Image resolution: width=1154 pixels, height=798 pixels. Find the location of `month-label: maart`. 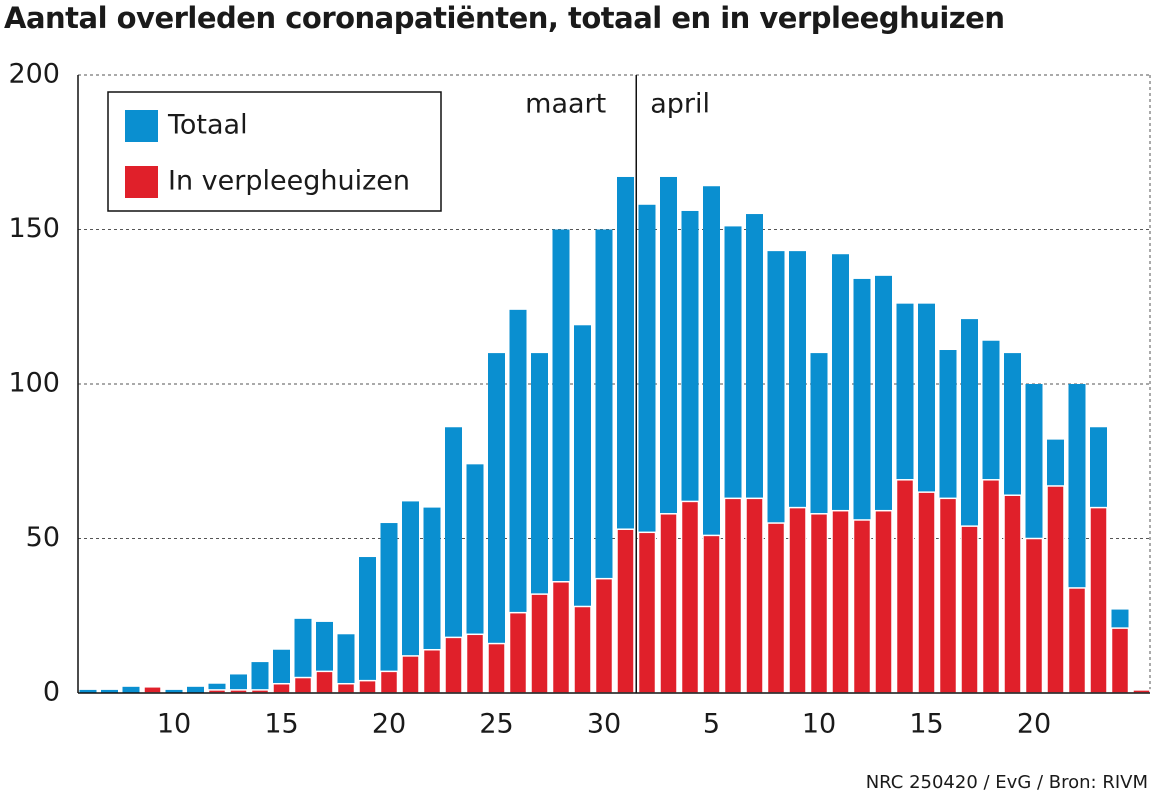

month-label: maart is located at coordinates (565, 104).